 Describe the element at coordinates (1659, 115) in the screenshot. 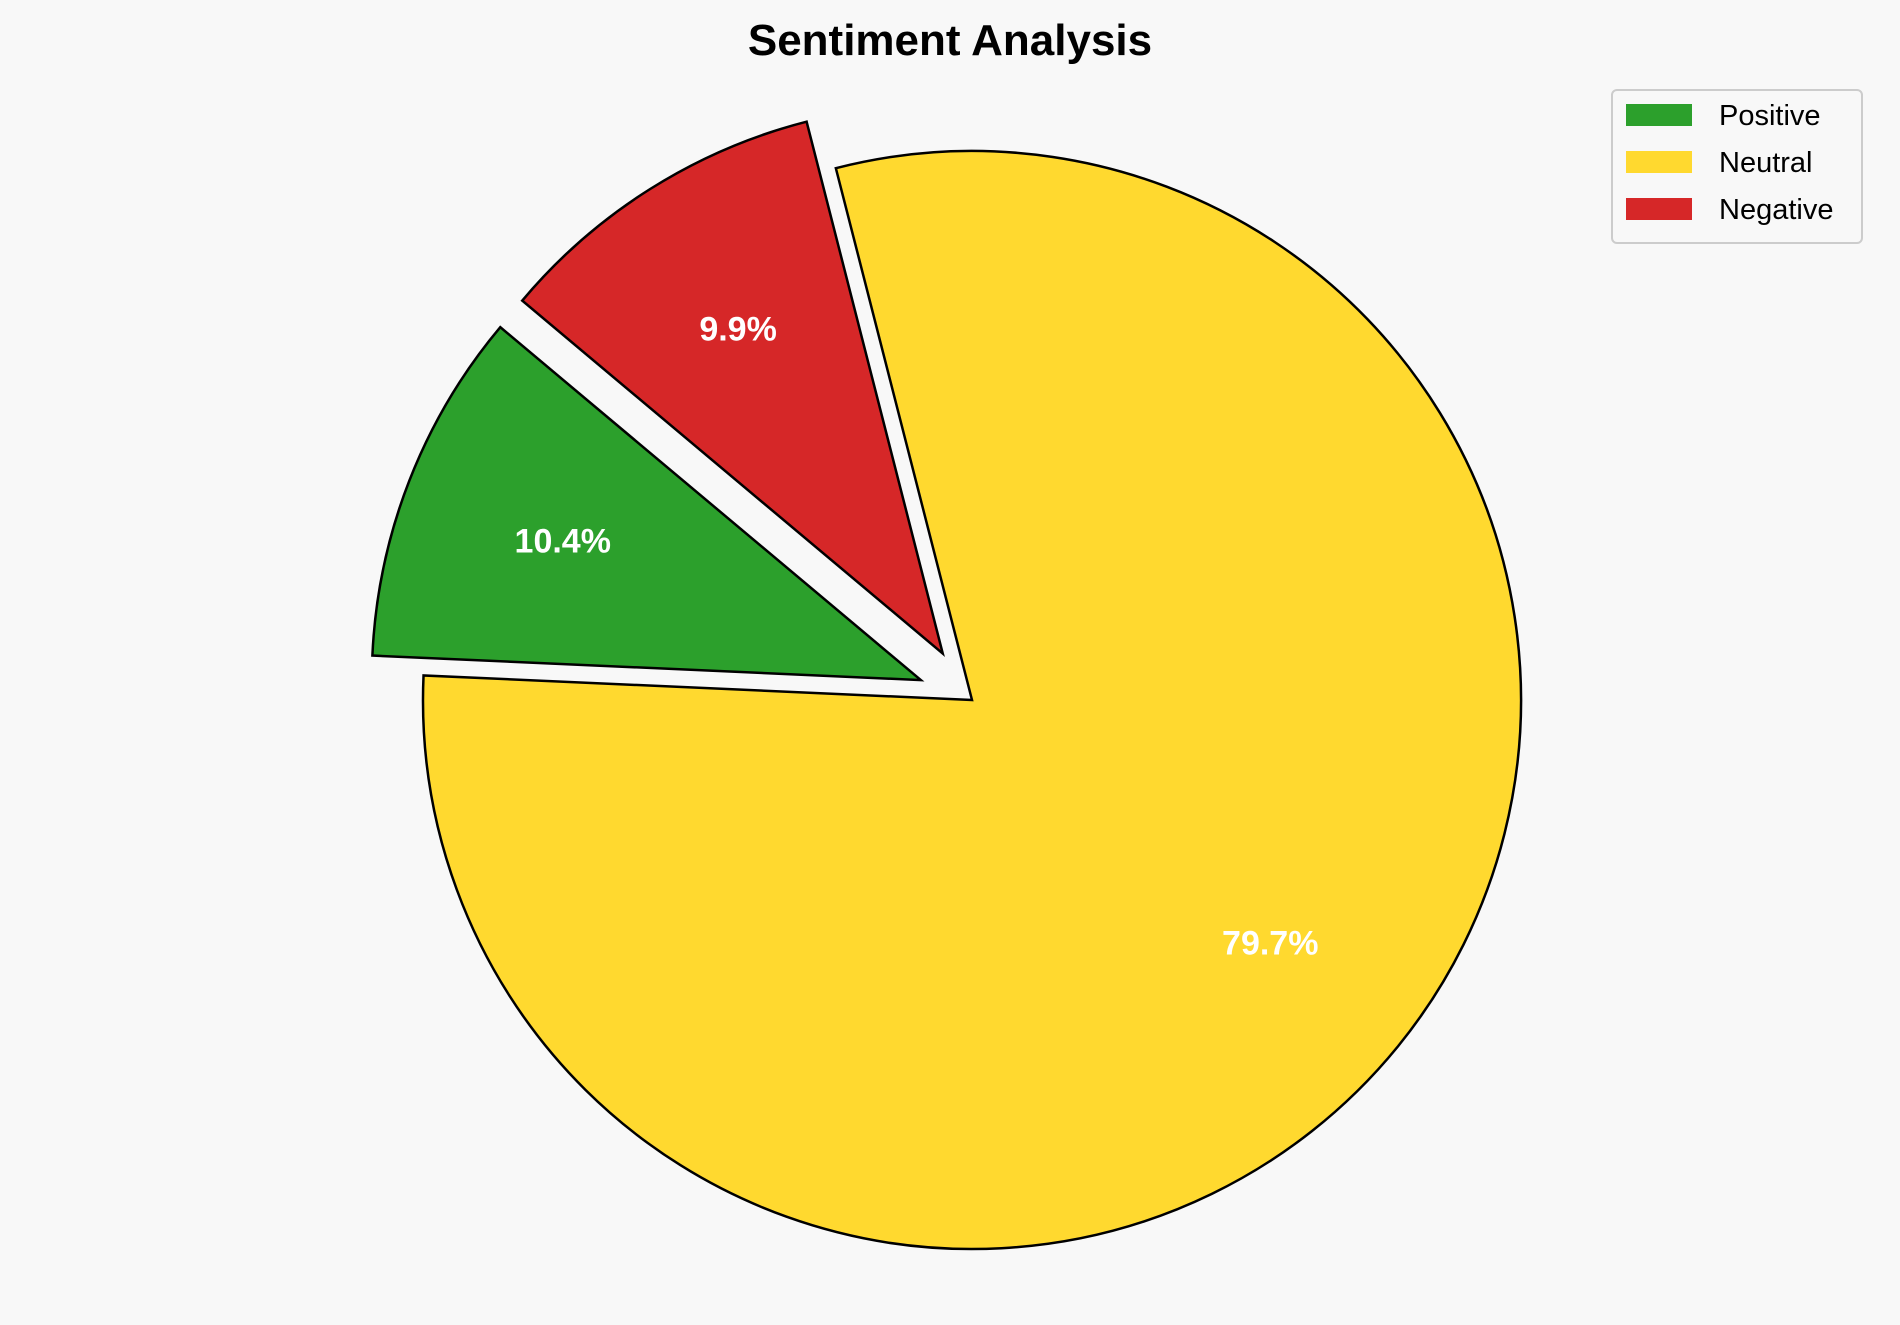

I see `legend-swatch-positive` at that location.